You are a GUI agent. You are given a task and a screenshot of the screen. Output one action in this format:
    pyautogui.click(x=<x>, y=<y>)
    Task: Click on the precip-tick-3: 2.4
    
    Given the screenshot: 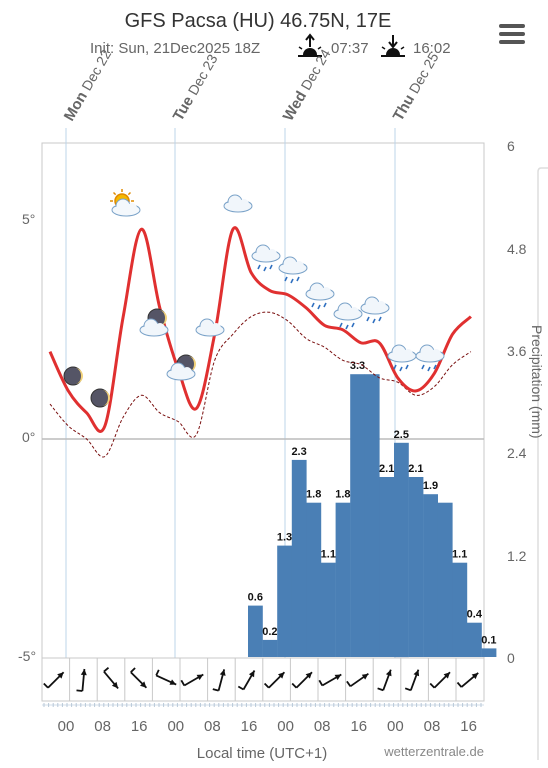 What is the action you would take?
    pyautogui.click(x=517, y=453)
    